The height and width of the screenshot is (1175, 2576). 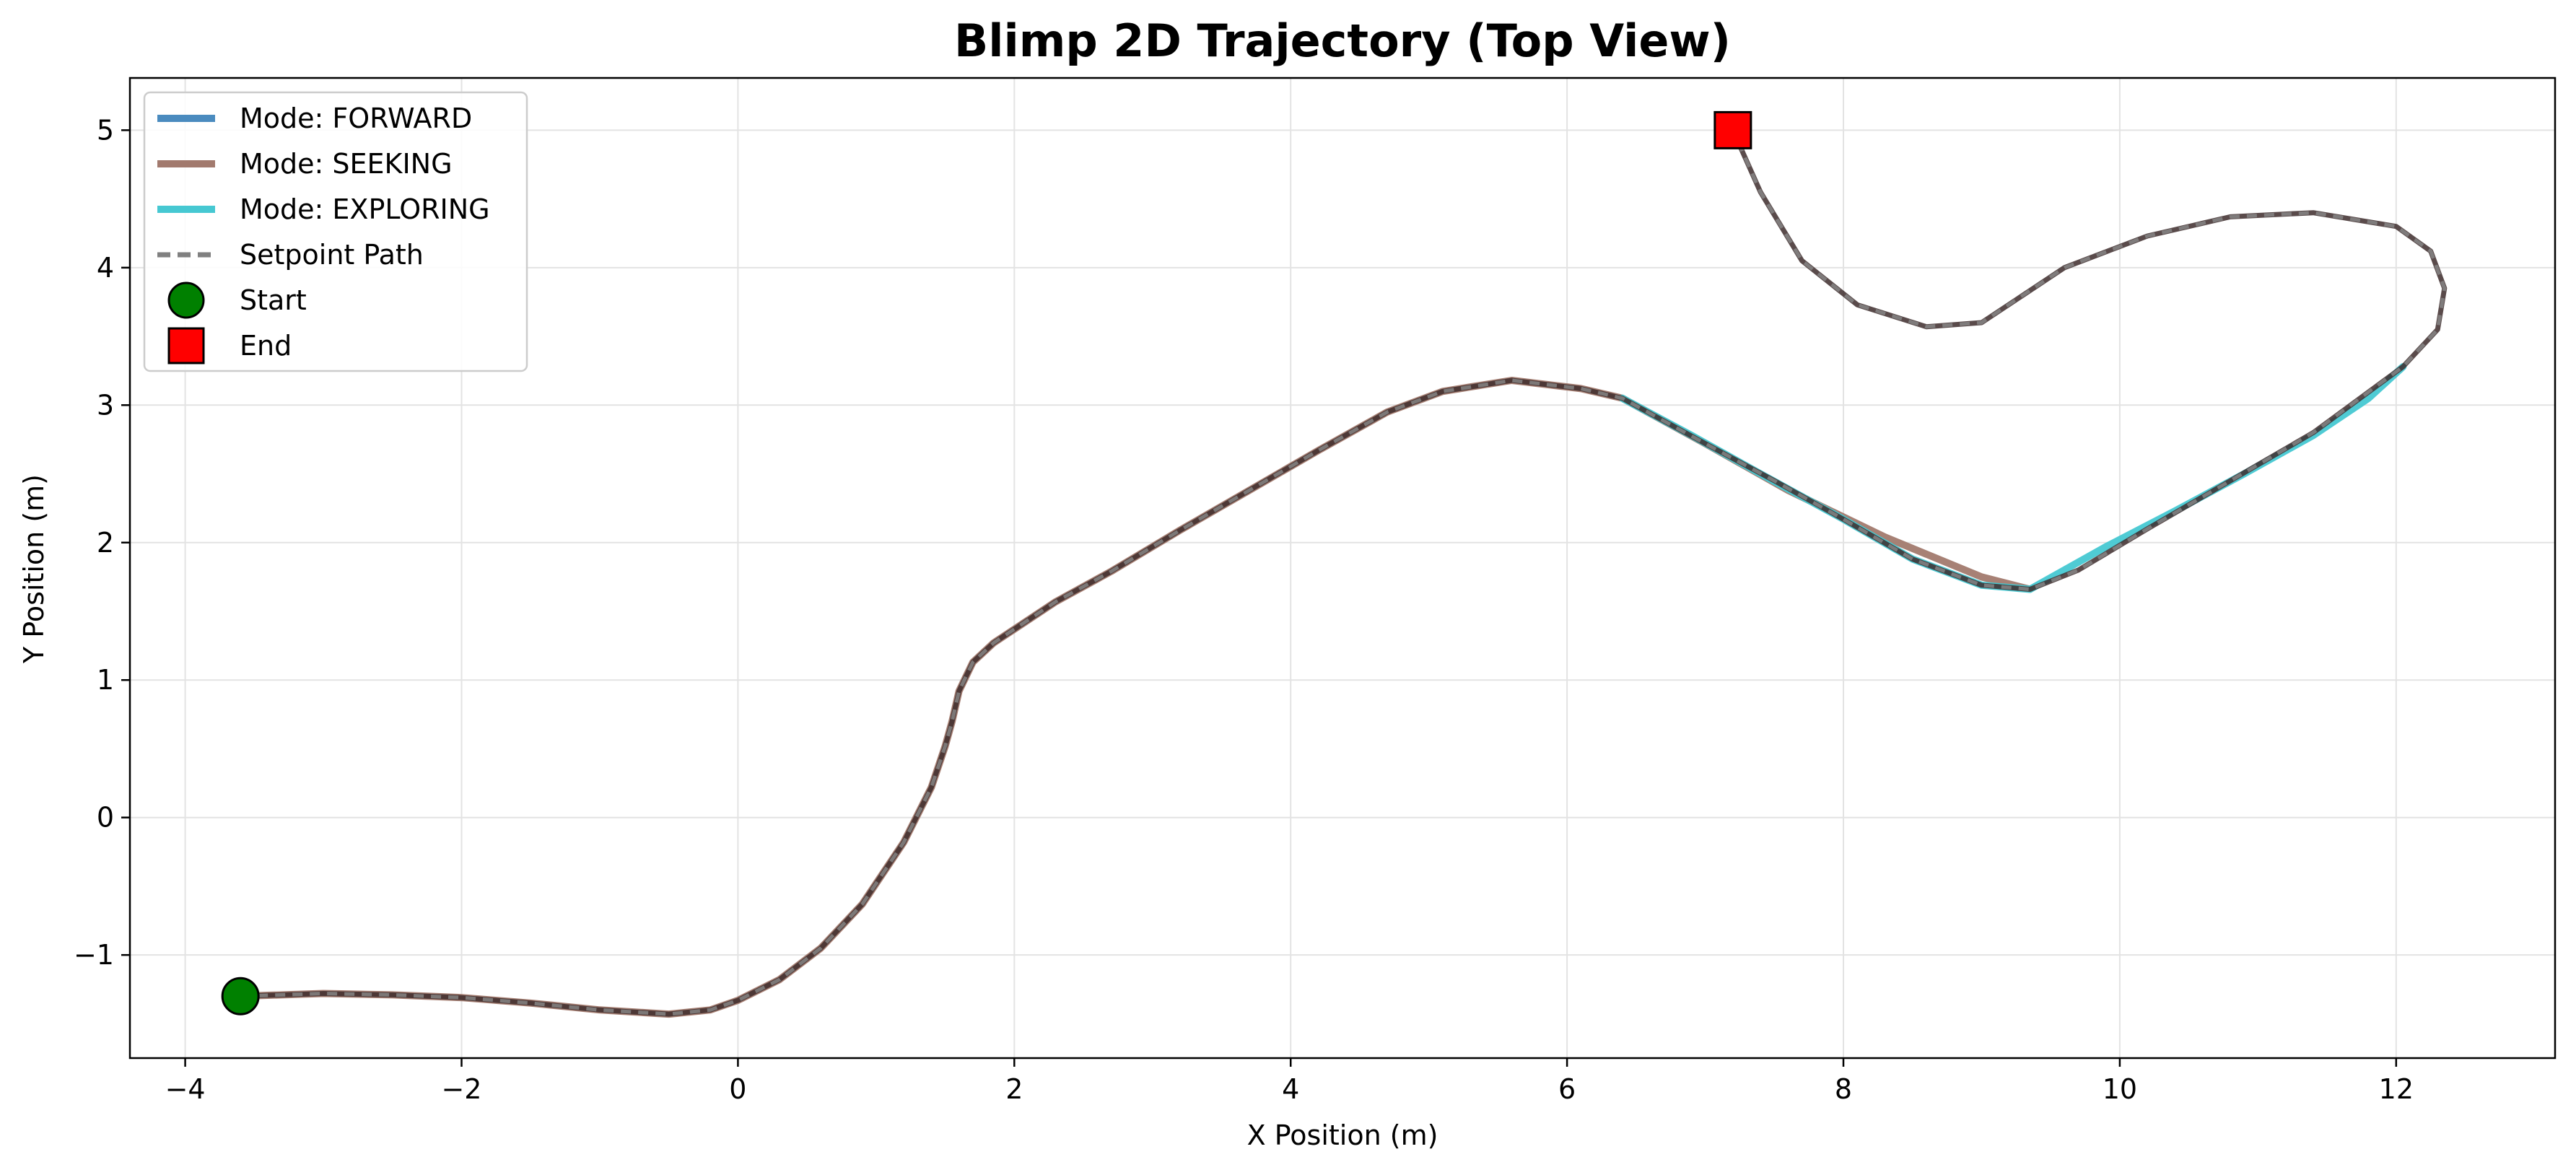 I want to click on end-marker, so click(x=1732, y=129).